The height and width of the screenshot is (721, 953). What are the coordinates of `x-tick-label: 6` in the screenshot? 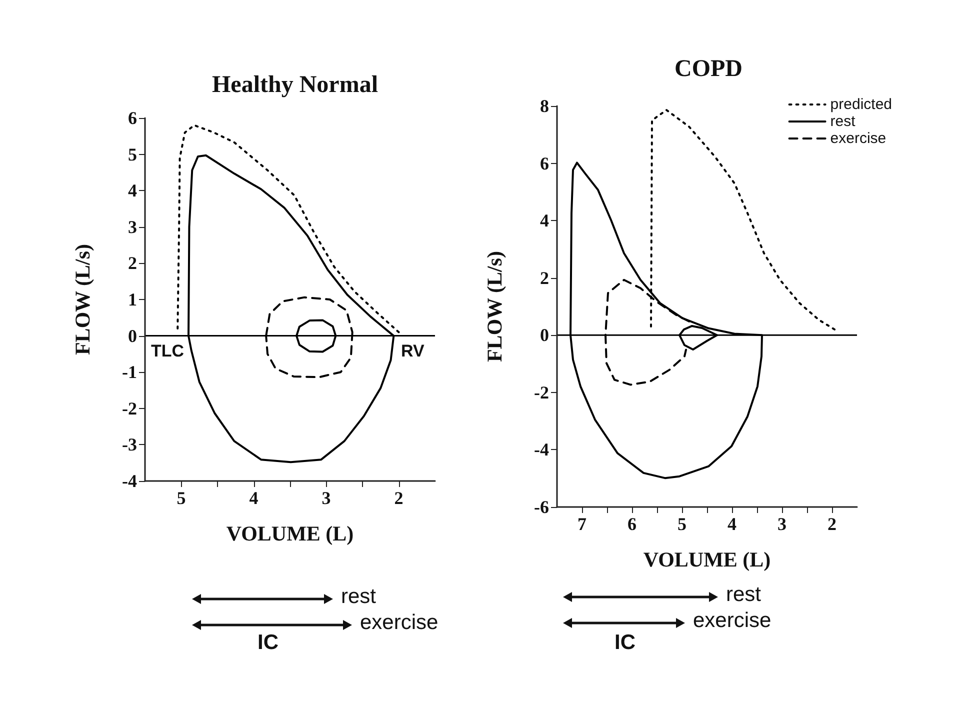 It's located at (632, 524).